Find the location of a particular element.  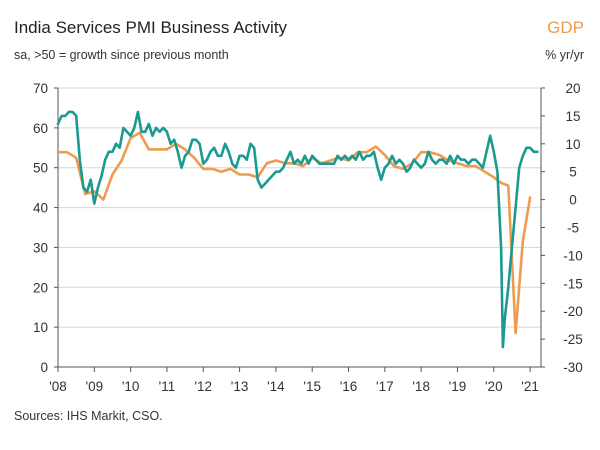

left-tick-label: 20 is located at coordinates (40, 287).